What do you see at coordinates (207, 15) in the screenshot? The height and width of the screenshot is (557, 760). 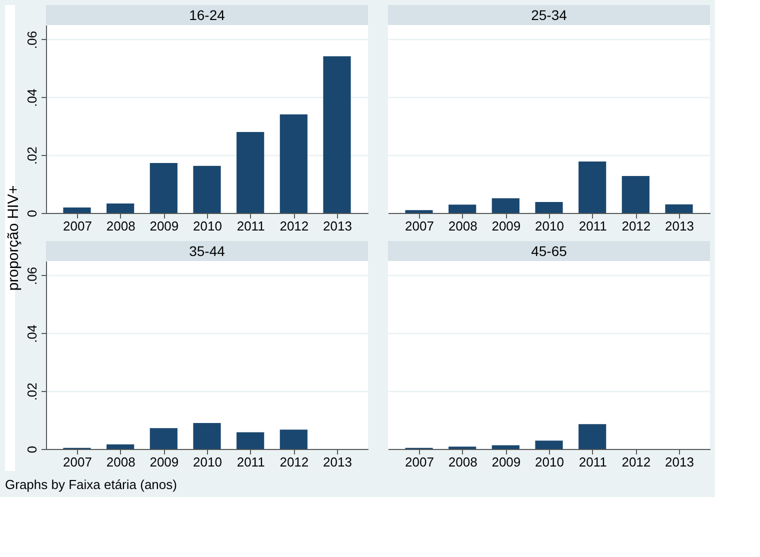 I see `chart-title: 16-24` at bounding box center [207, 15].